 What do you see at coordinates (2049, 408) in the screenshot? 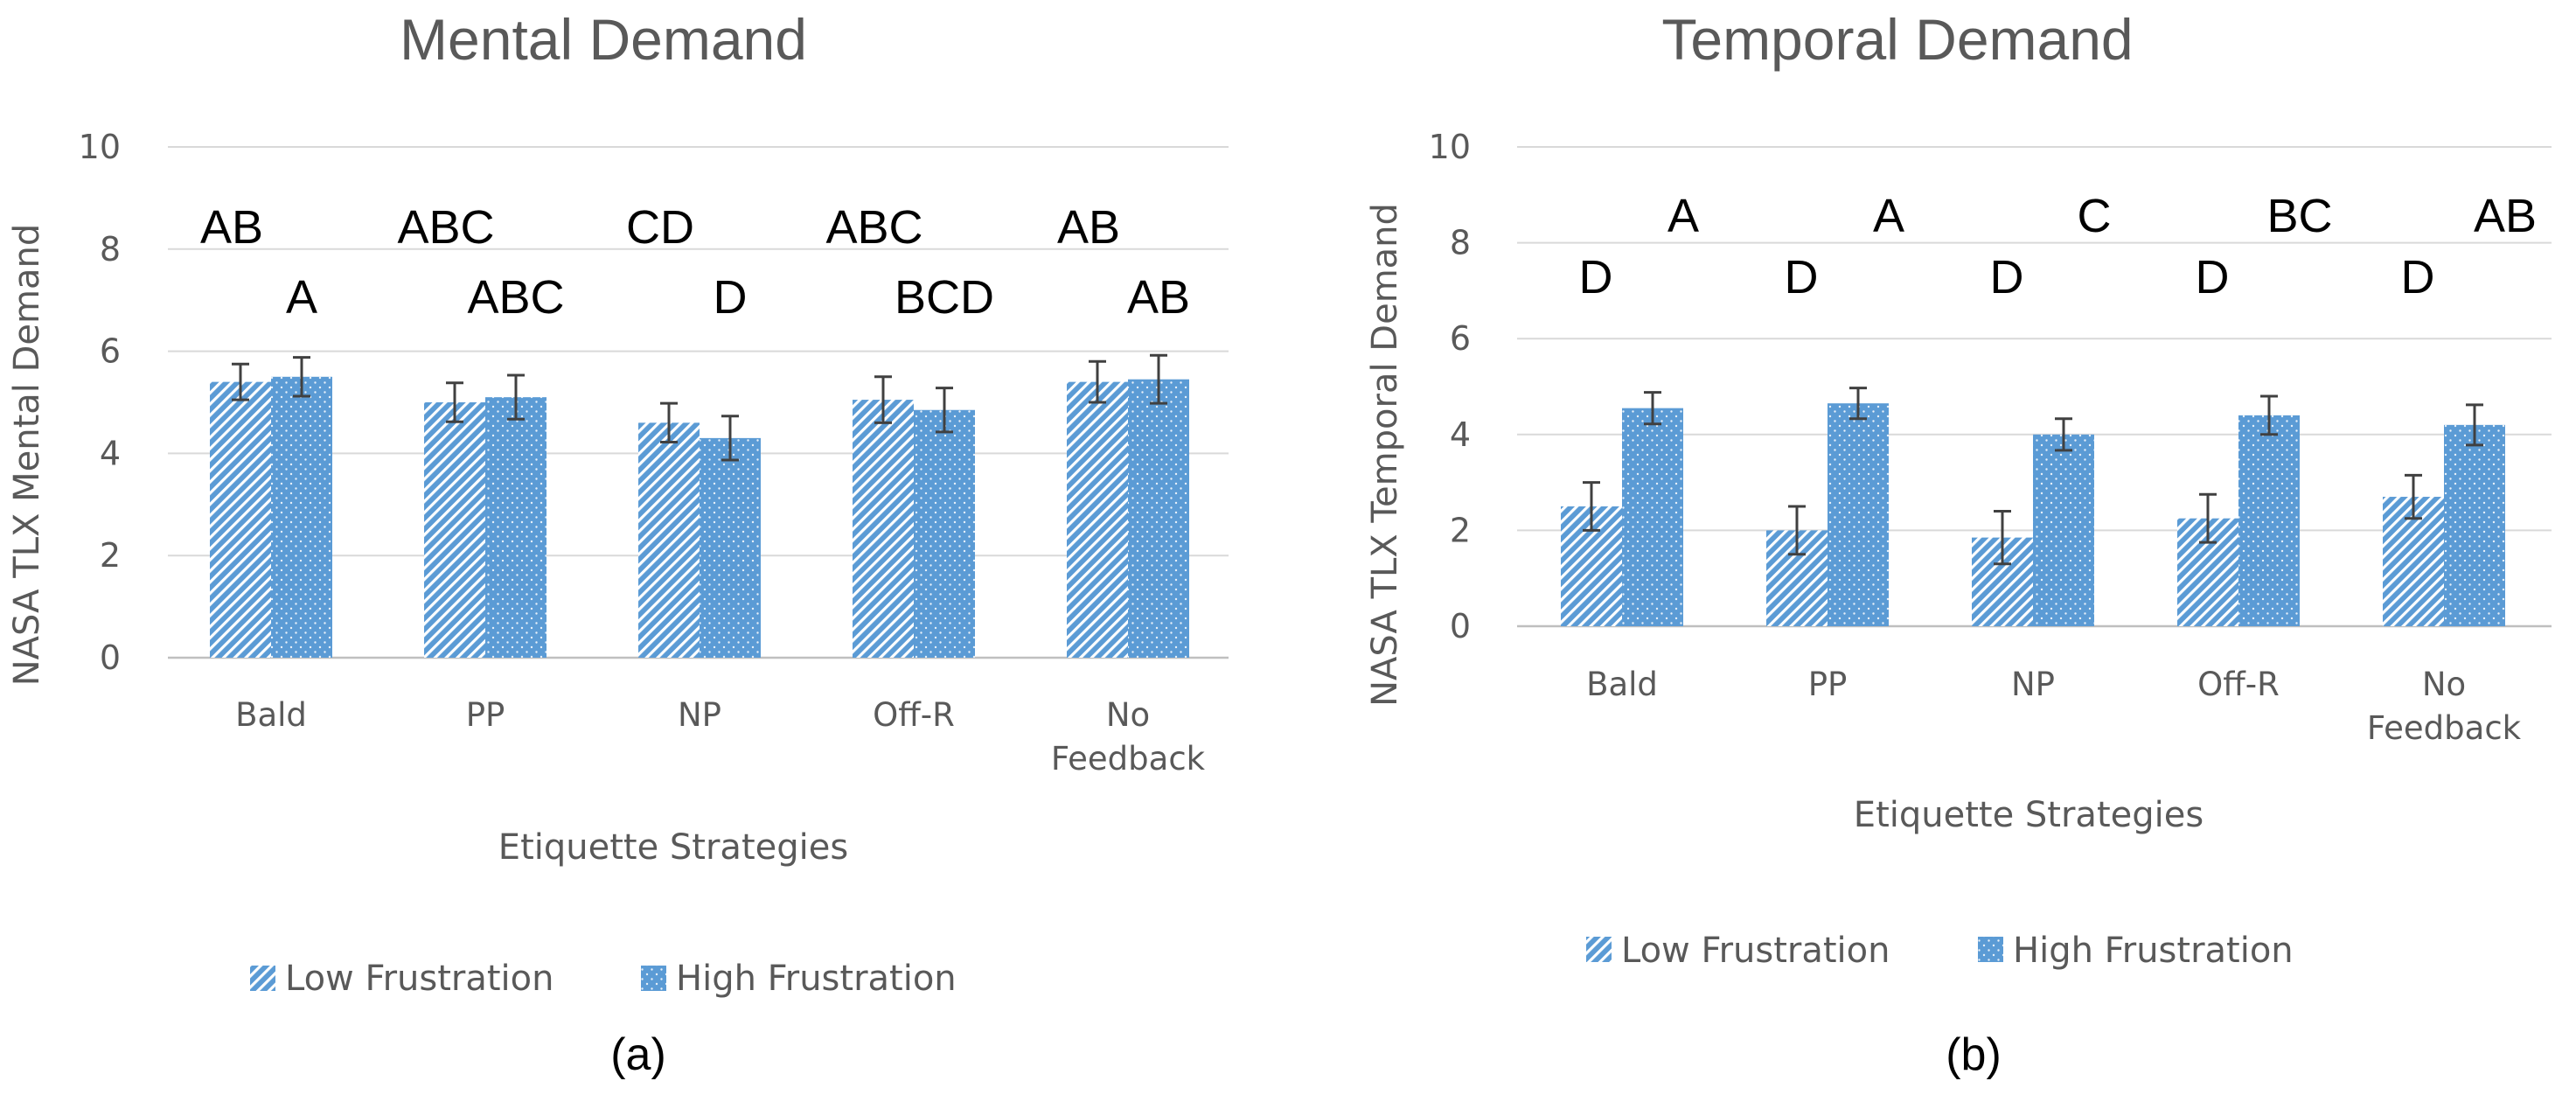
I see `bar-series: D A D A D C D BC D AB` at bounding box center [2049, 408].